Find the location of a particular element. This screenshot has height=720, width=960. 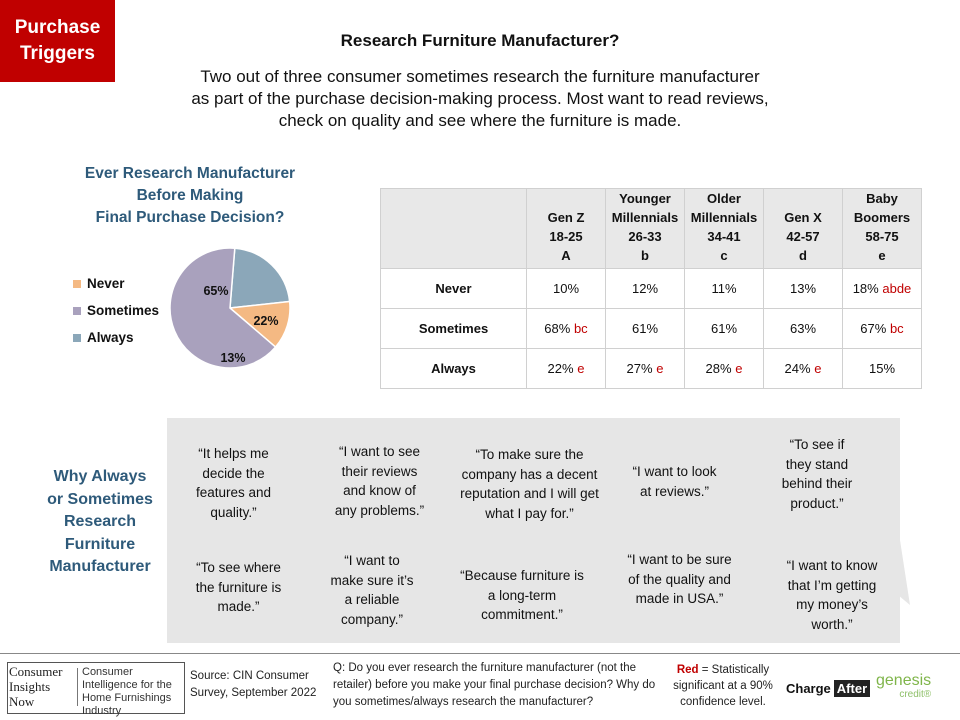

quote-line: their reviews is located at coordinates (379, 471).